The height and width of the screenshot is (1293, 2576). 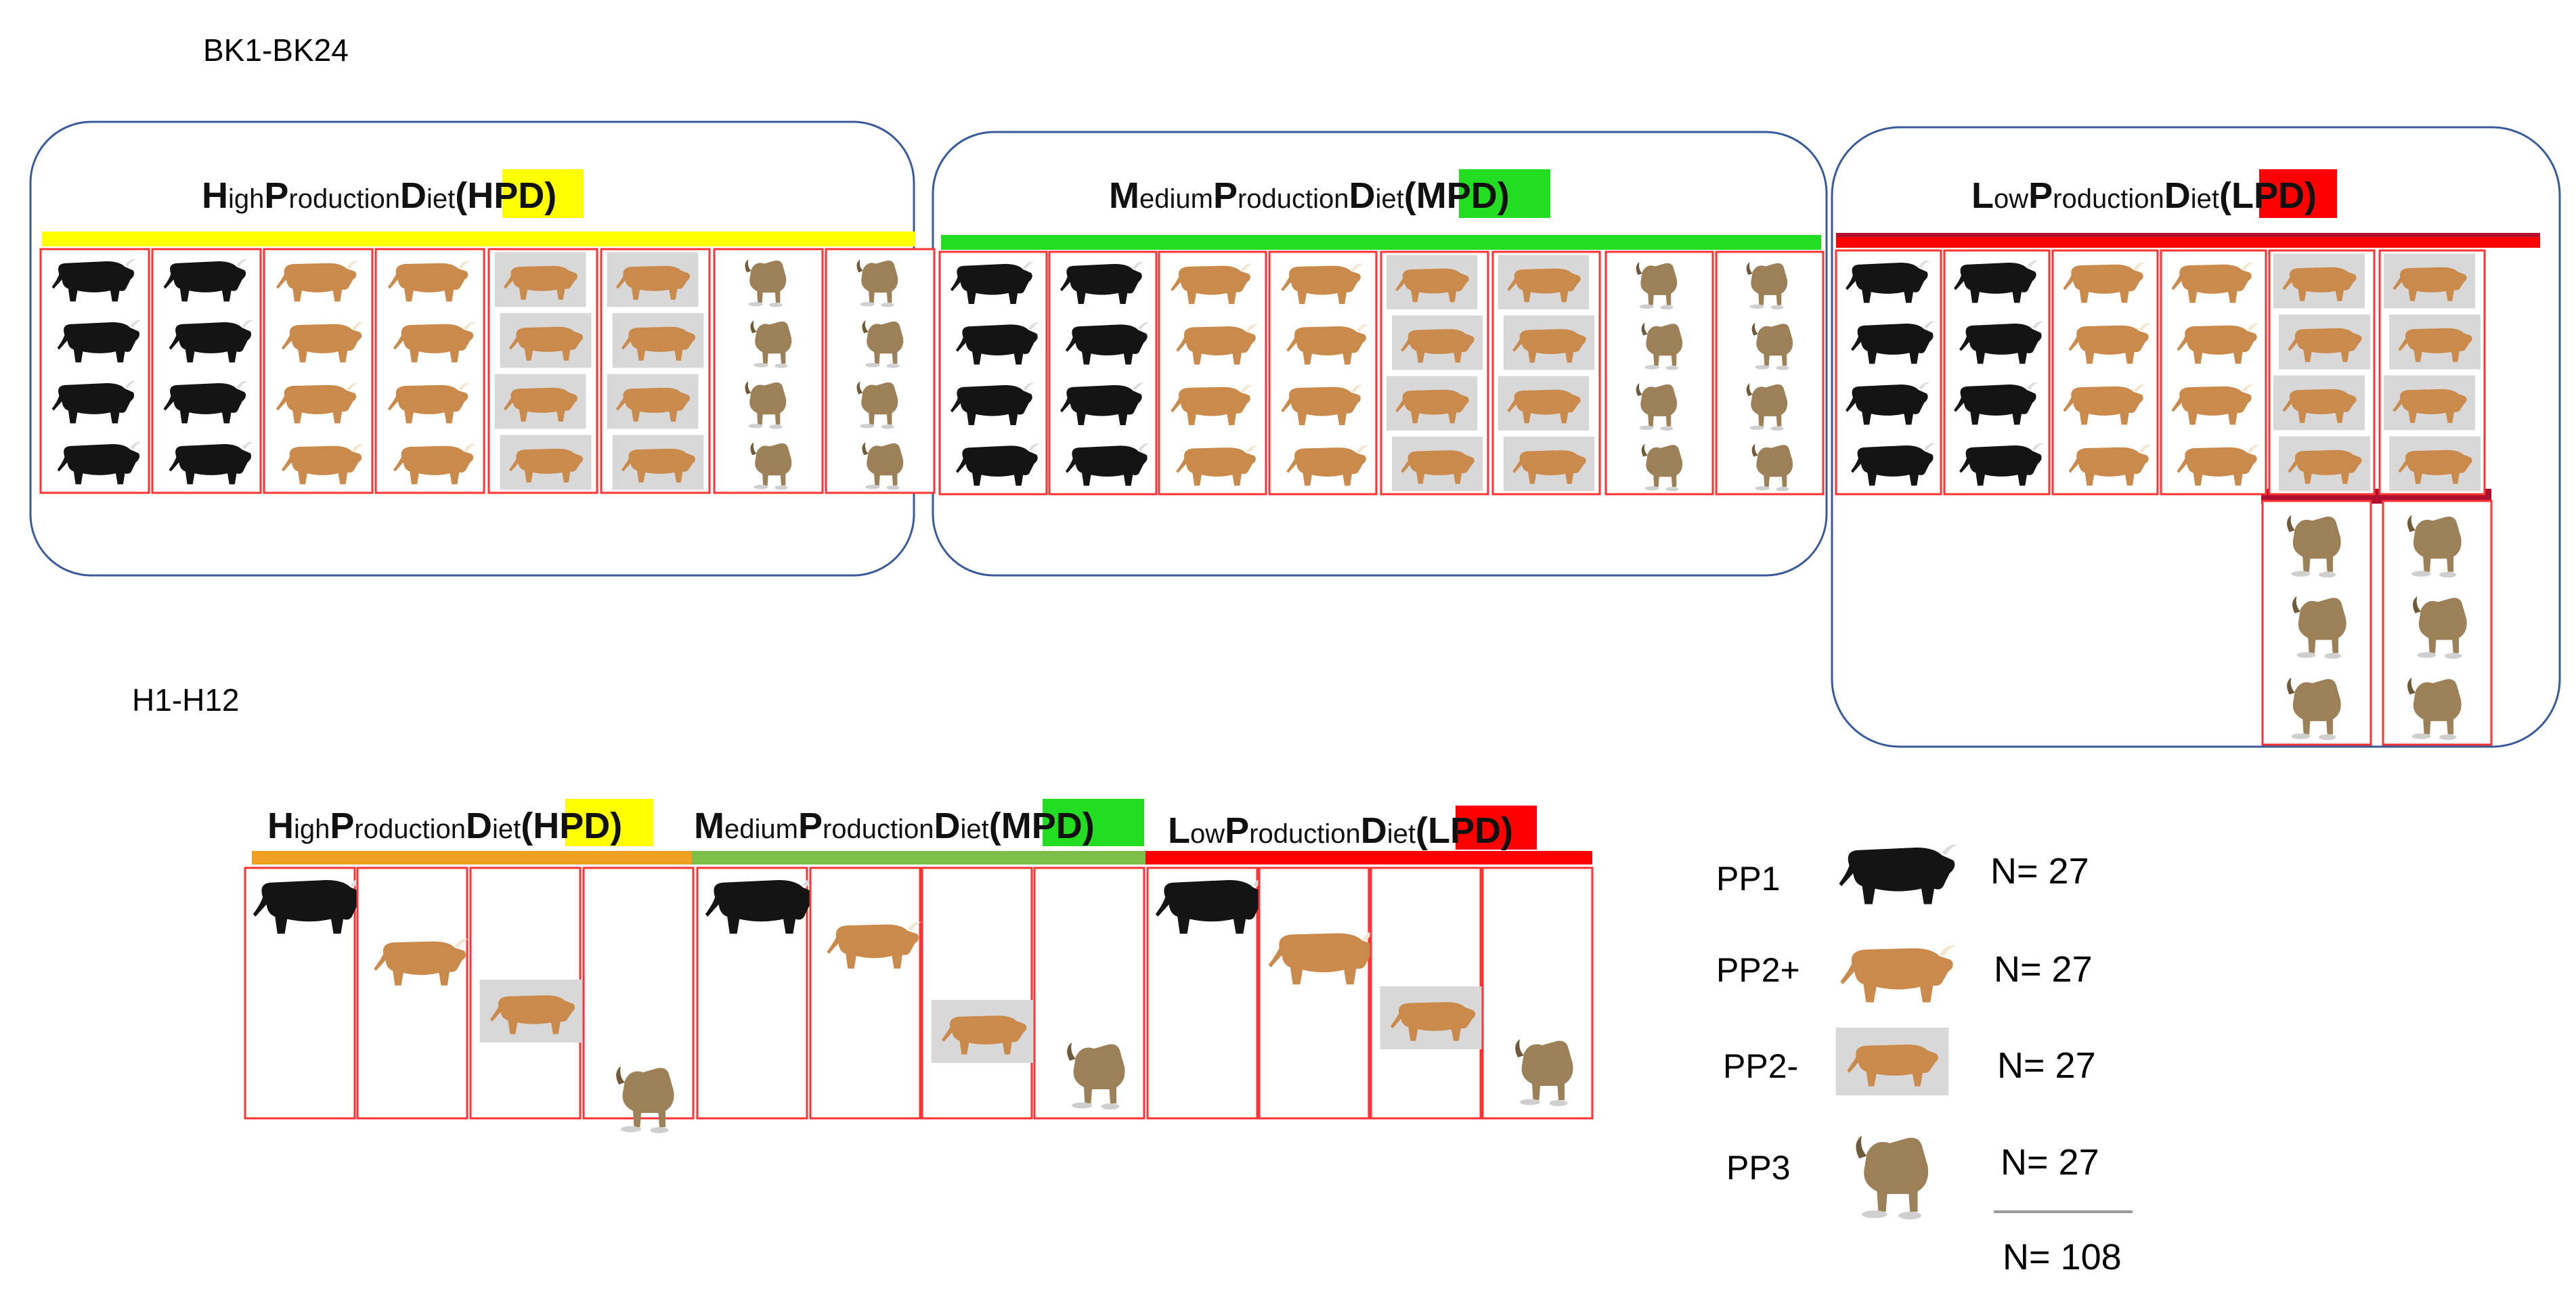 What do you see at coordinates (1898, 974) in the screenshot?
I see `brown-bull-icon` at bounding box center [1898, 974].